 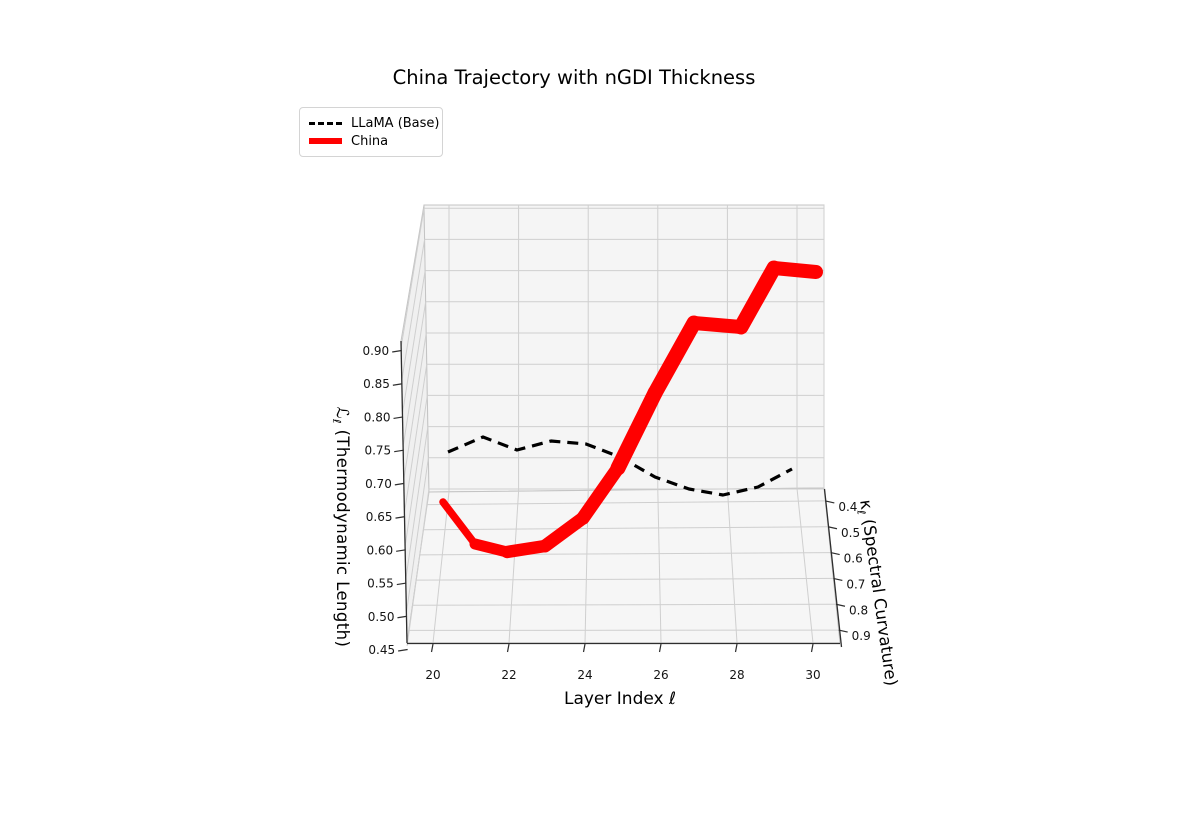 What do you see at coordinates (375, 351) in the screenshot?
I see `z-tick-label: 0.90` at bounding box center [375, 351].